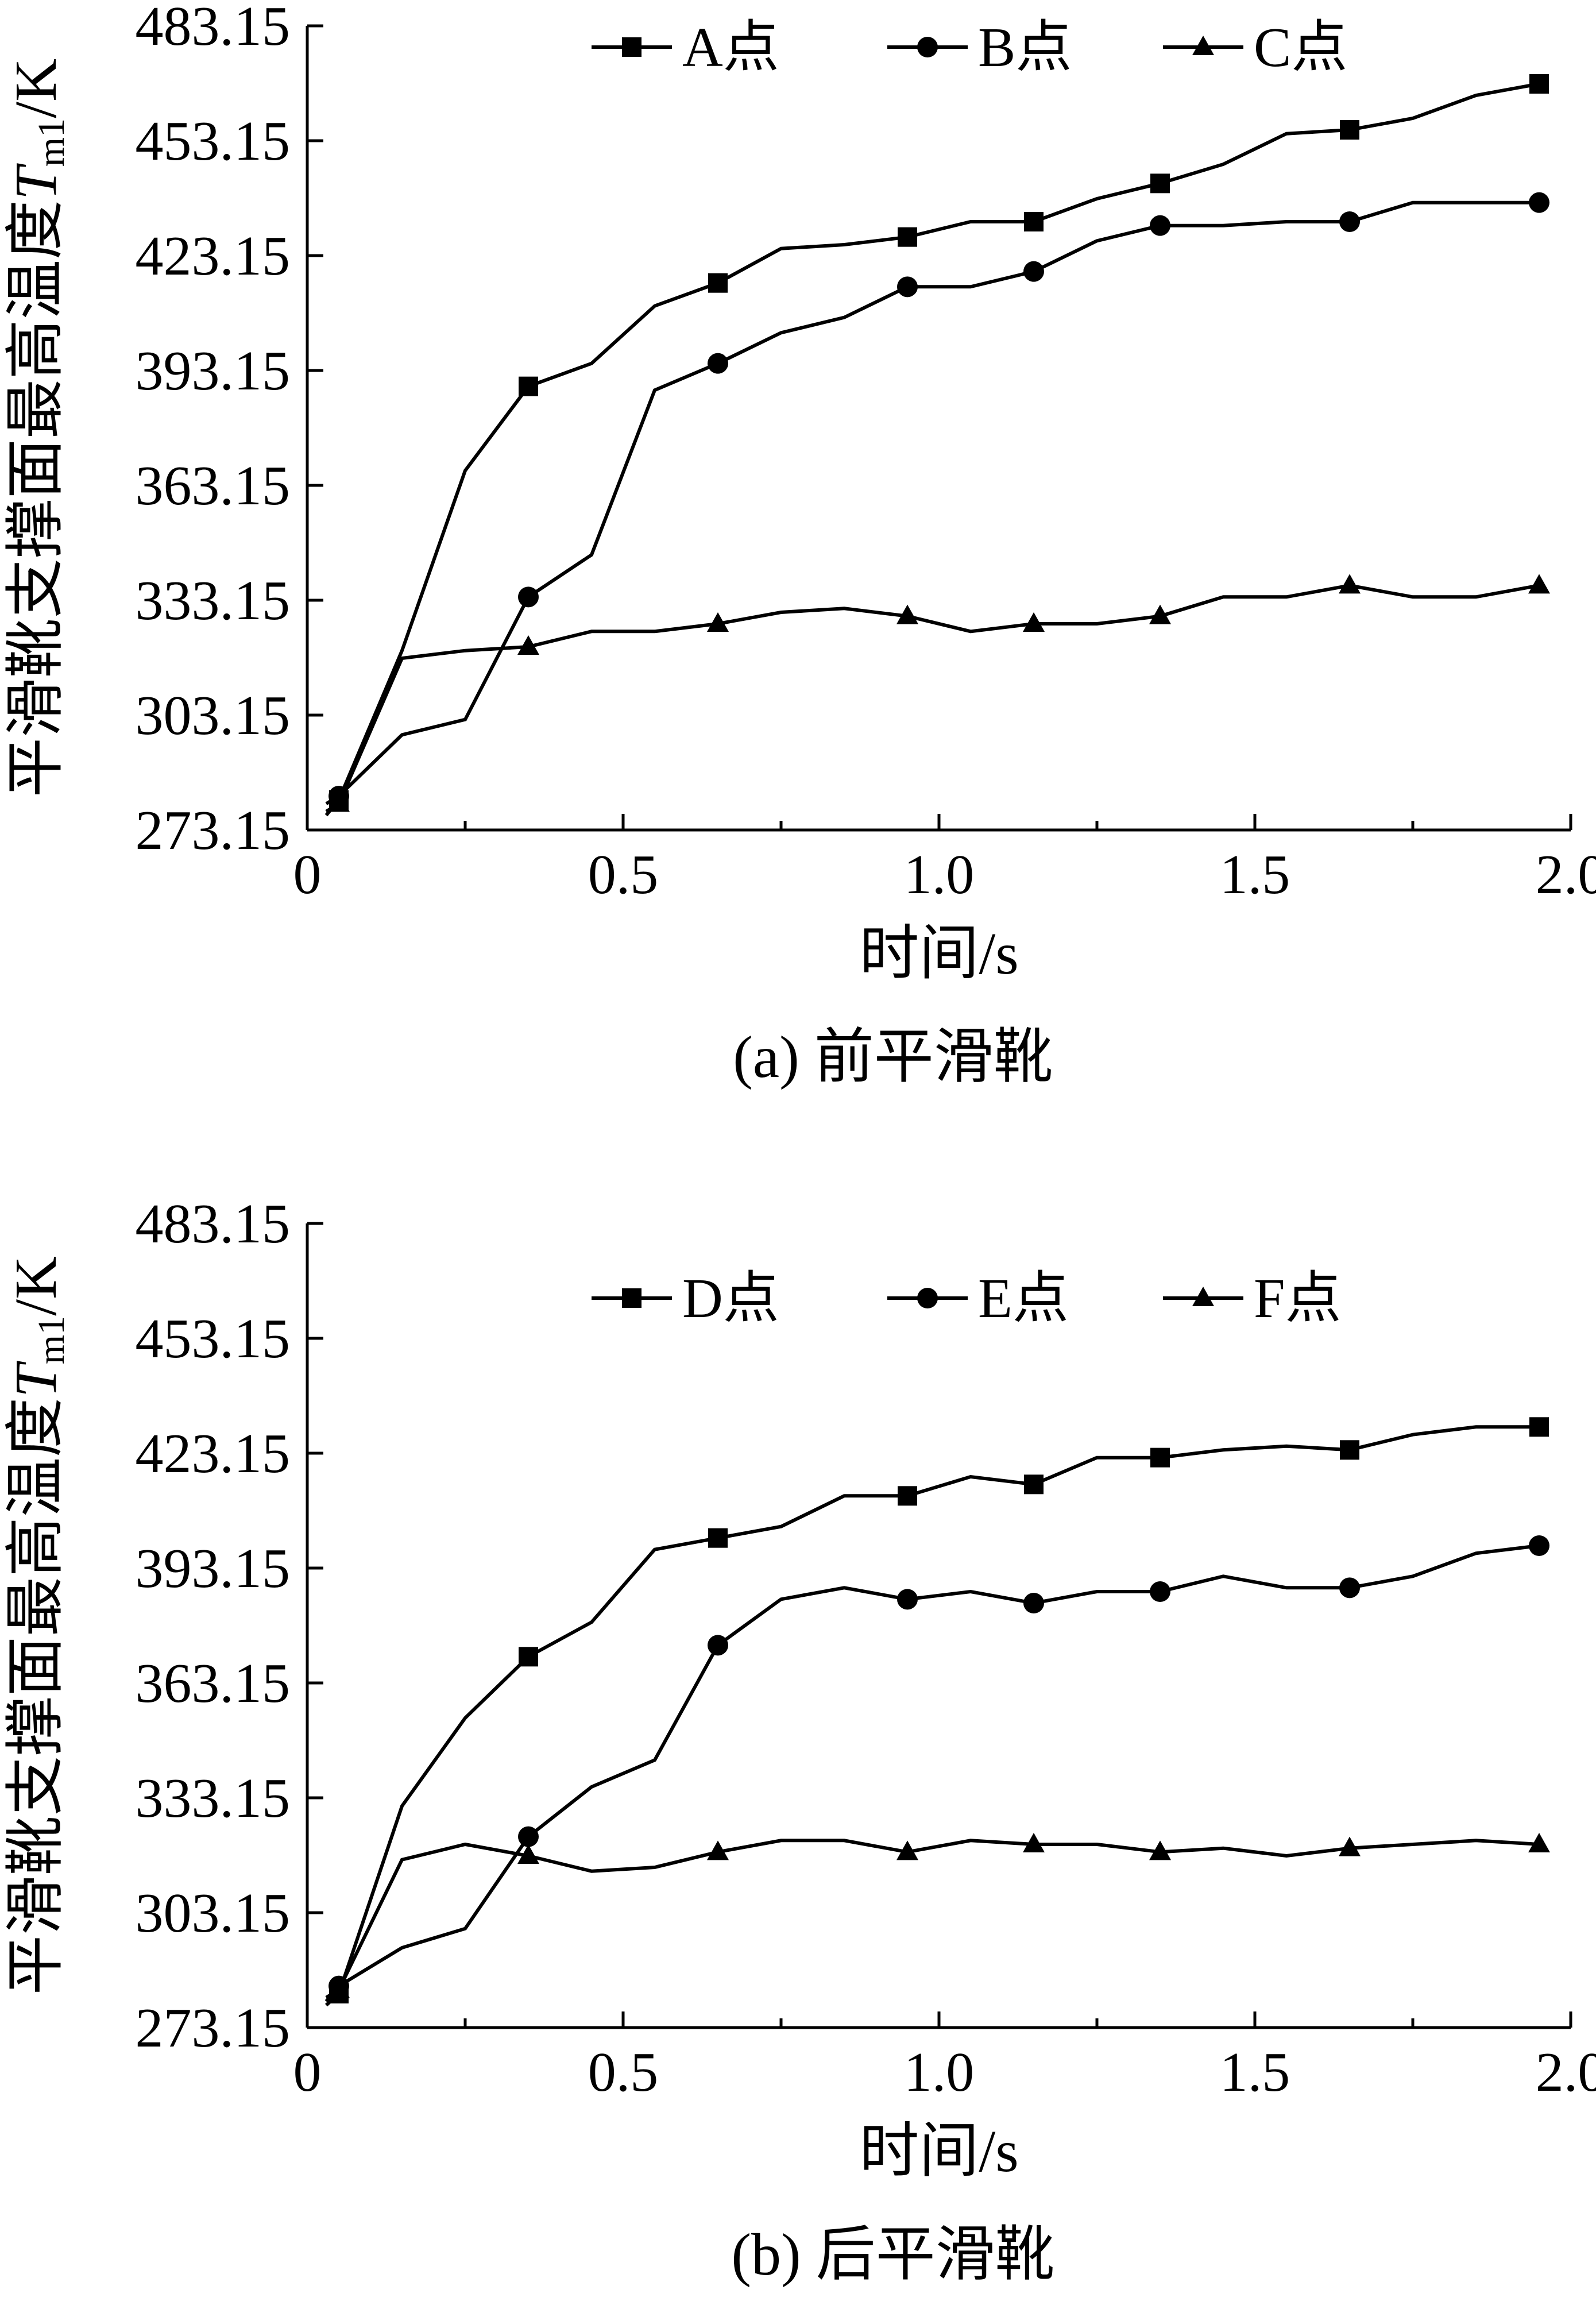 This screenshot has width=1596, height=2305. What do you see at coordinates (730, 1299) in the screenshot?
I see `legend-label: D点` at bounding box center [730, 1299].